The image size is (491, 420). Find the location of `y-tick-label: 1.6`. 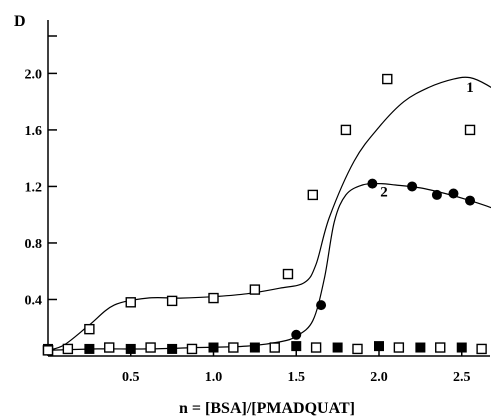

y-tick-label: 1.6 is located at coordinates (34, 131).